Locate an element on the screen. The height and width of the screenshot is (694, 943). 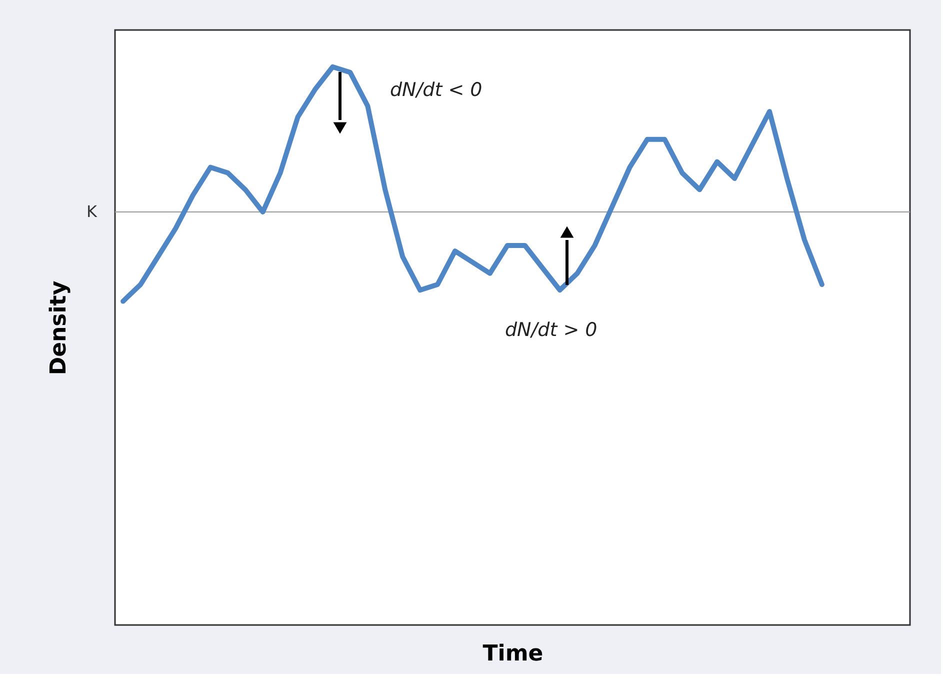
y-axis-title: Density is located at coordinates (59, 328).